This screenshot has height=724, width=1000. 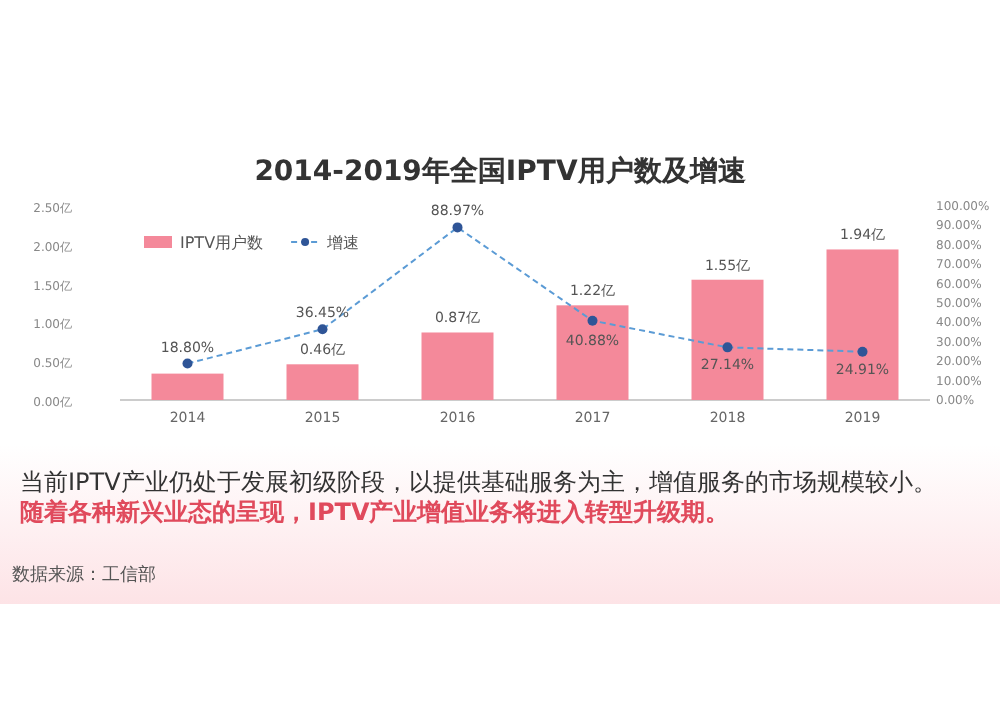 What do you see at coordinates (342, 243) in the screenshot?
I see `legend-label: 增速` at bounding box center [342, 243].